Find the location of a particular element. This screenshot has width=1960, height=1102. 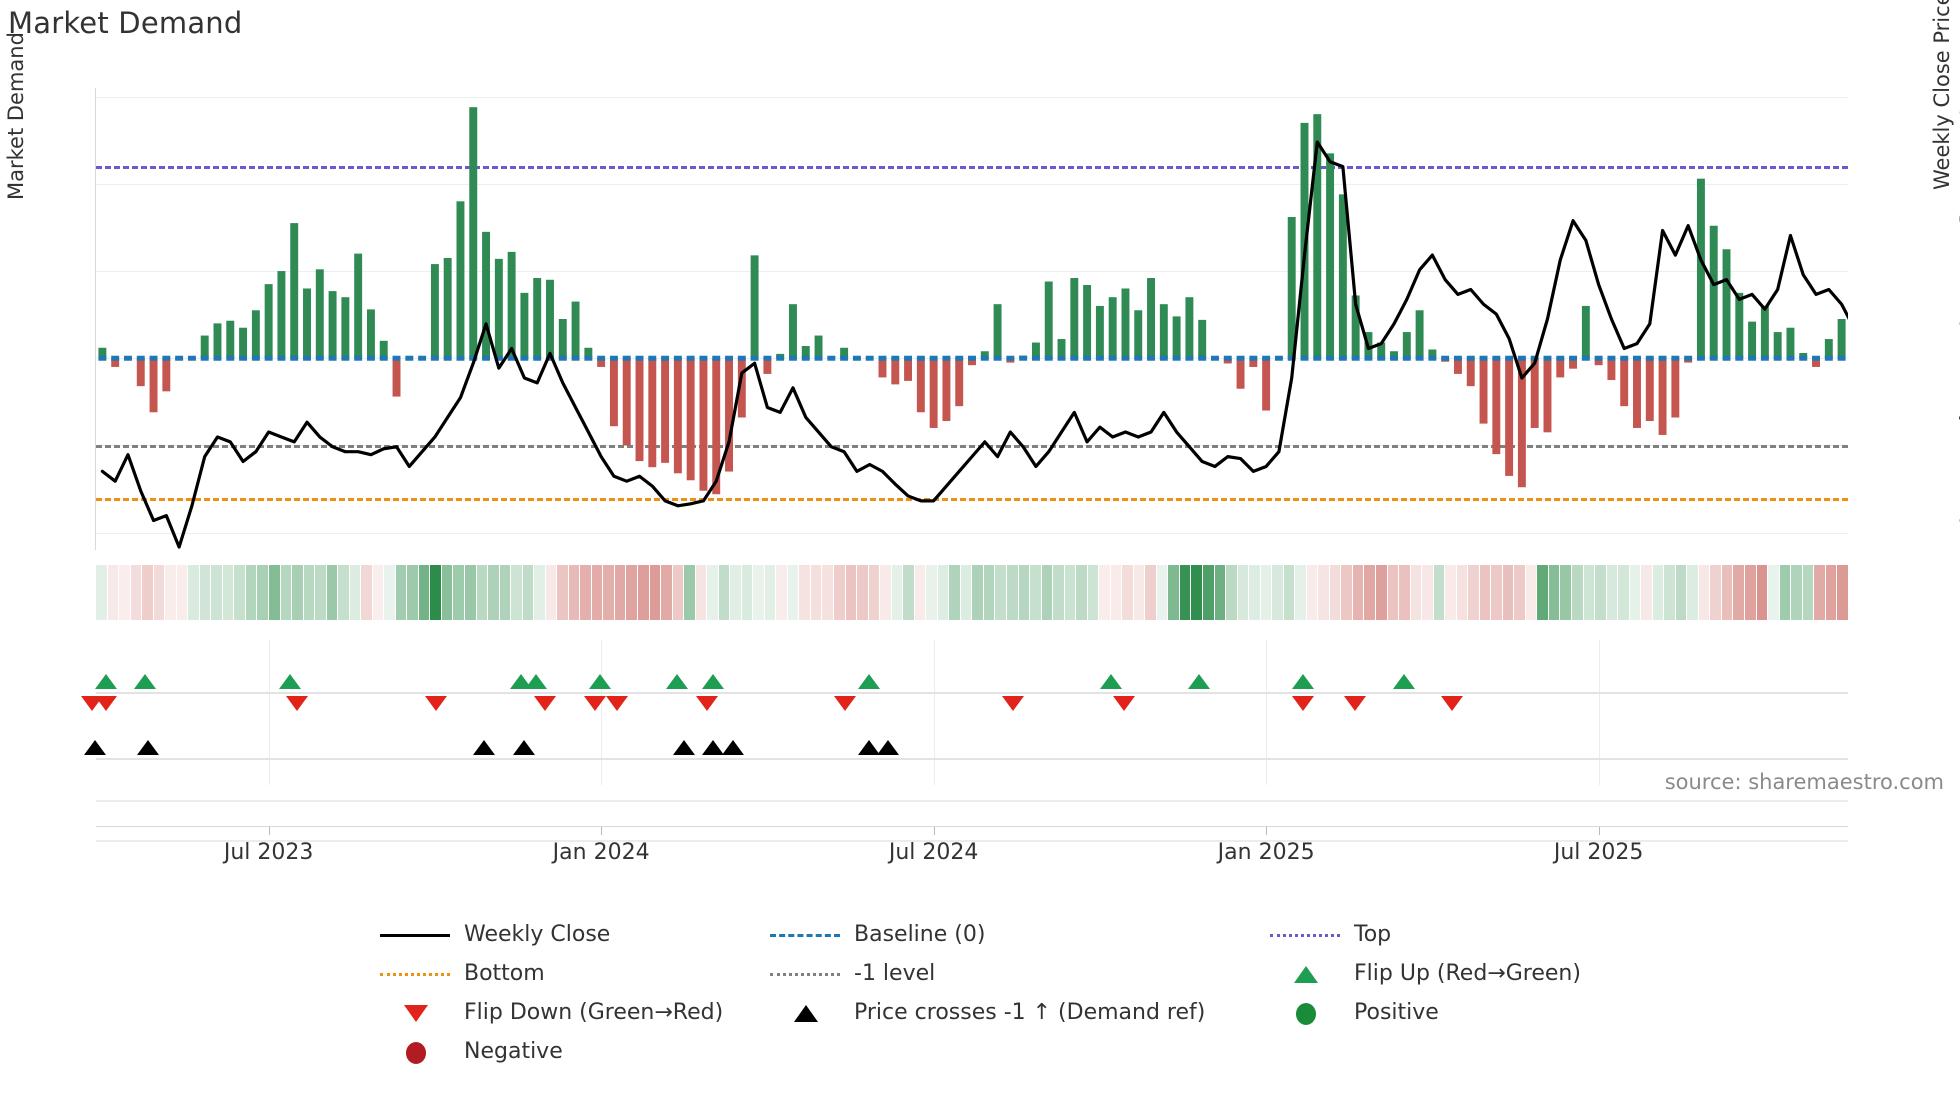

legend-item: Flip Down (Green→Red) is located at coordinates (575, 1012).